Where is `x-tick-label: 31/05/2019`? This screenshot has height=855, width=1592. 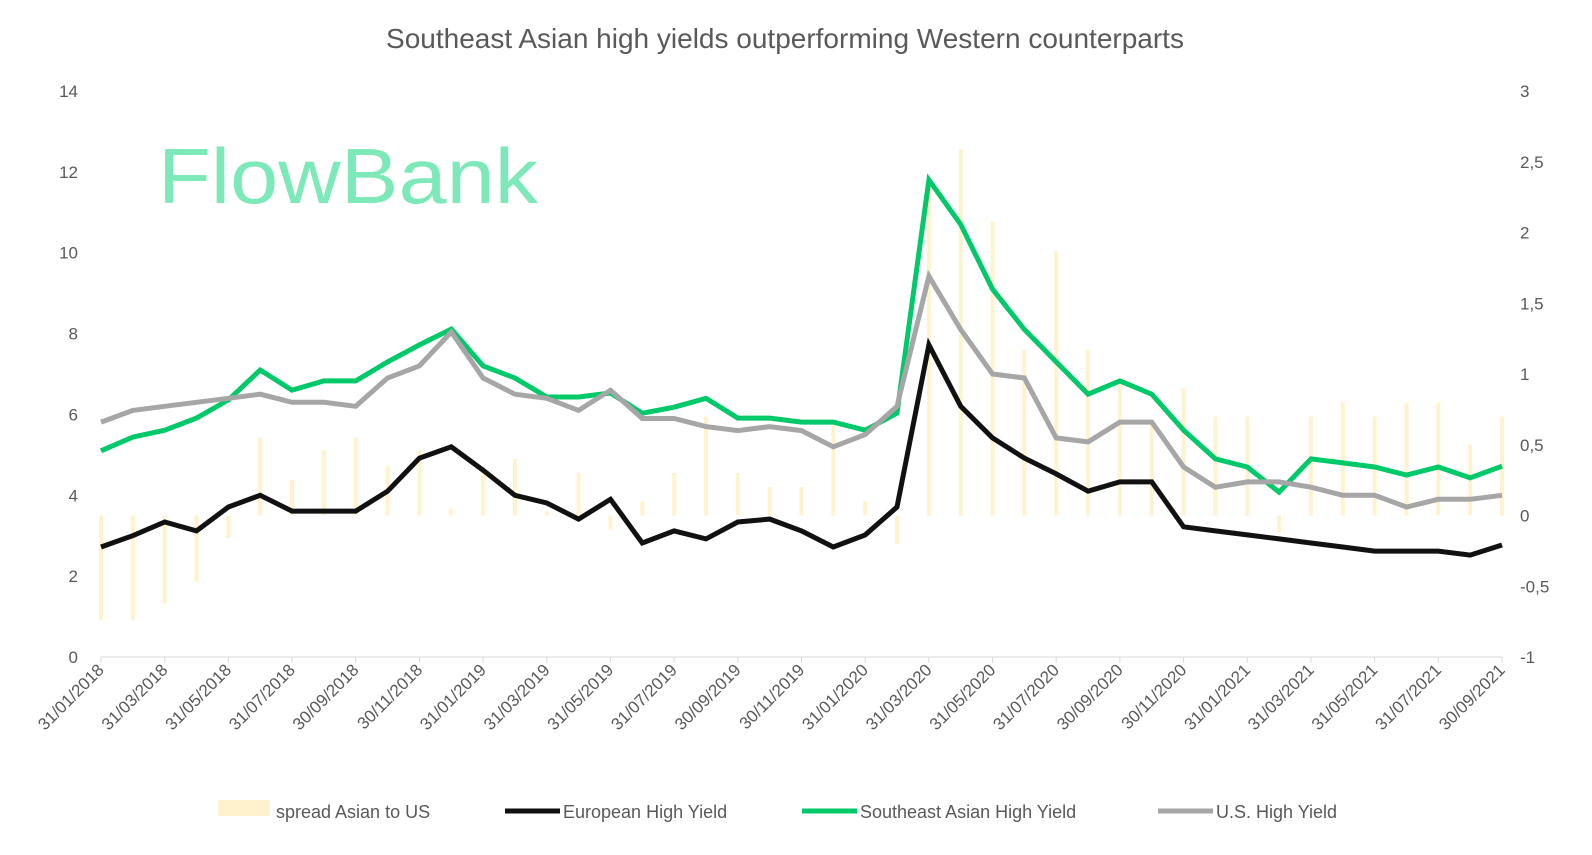 x-tick-label: 31/05/2019 is located at coordinates (581, 697).